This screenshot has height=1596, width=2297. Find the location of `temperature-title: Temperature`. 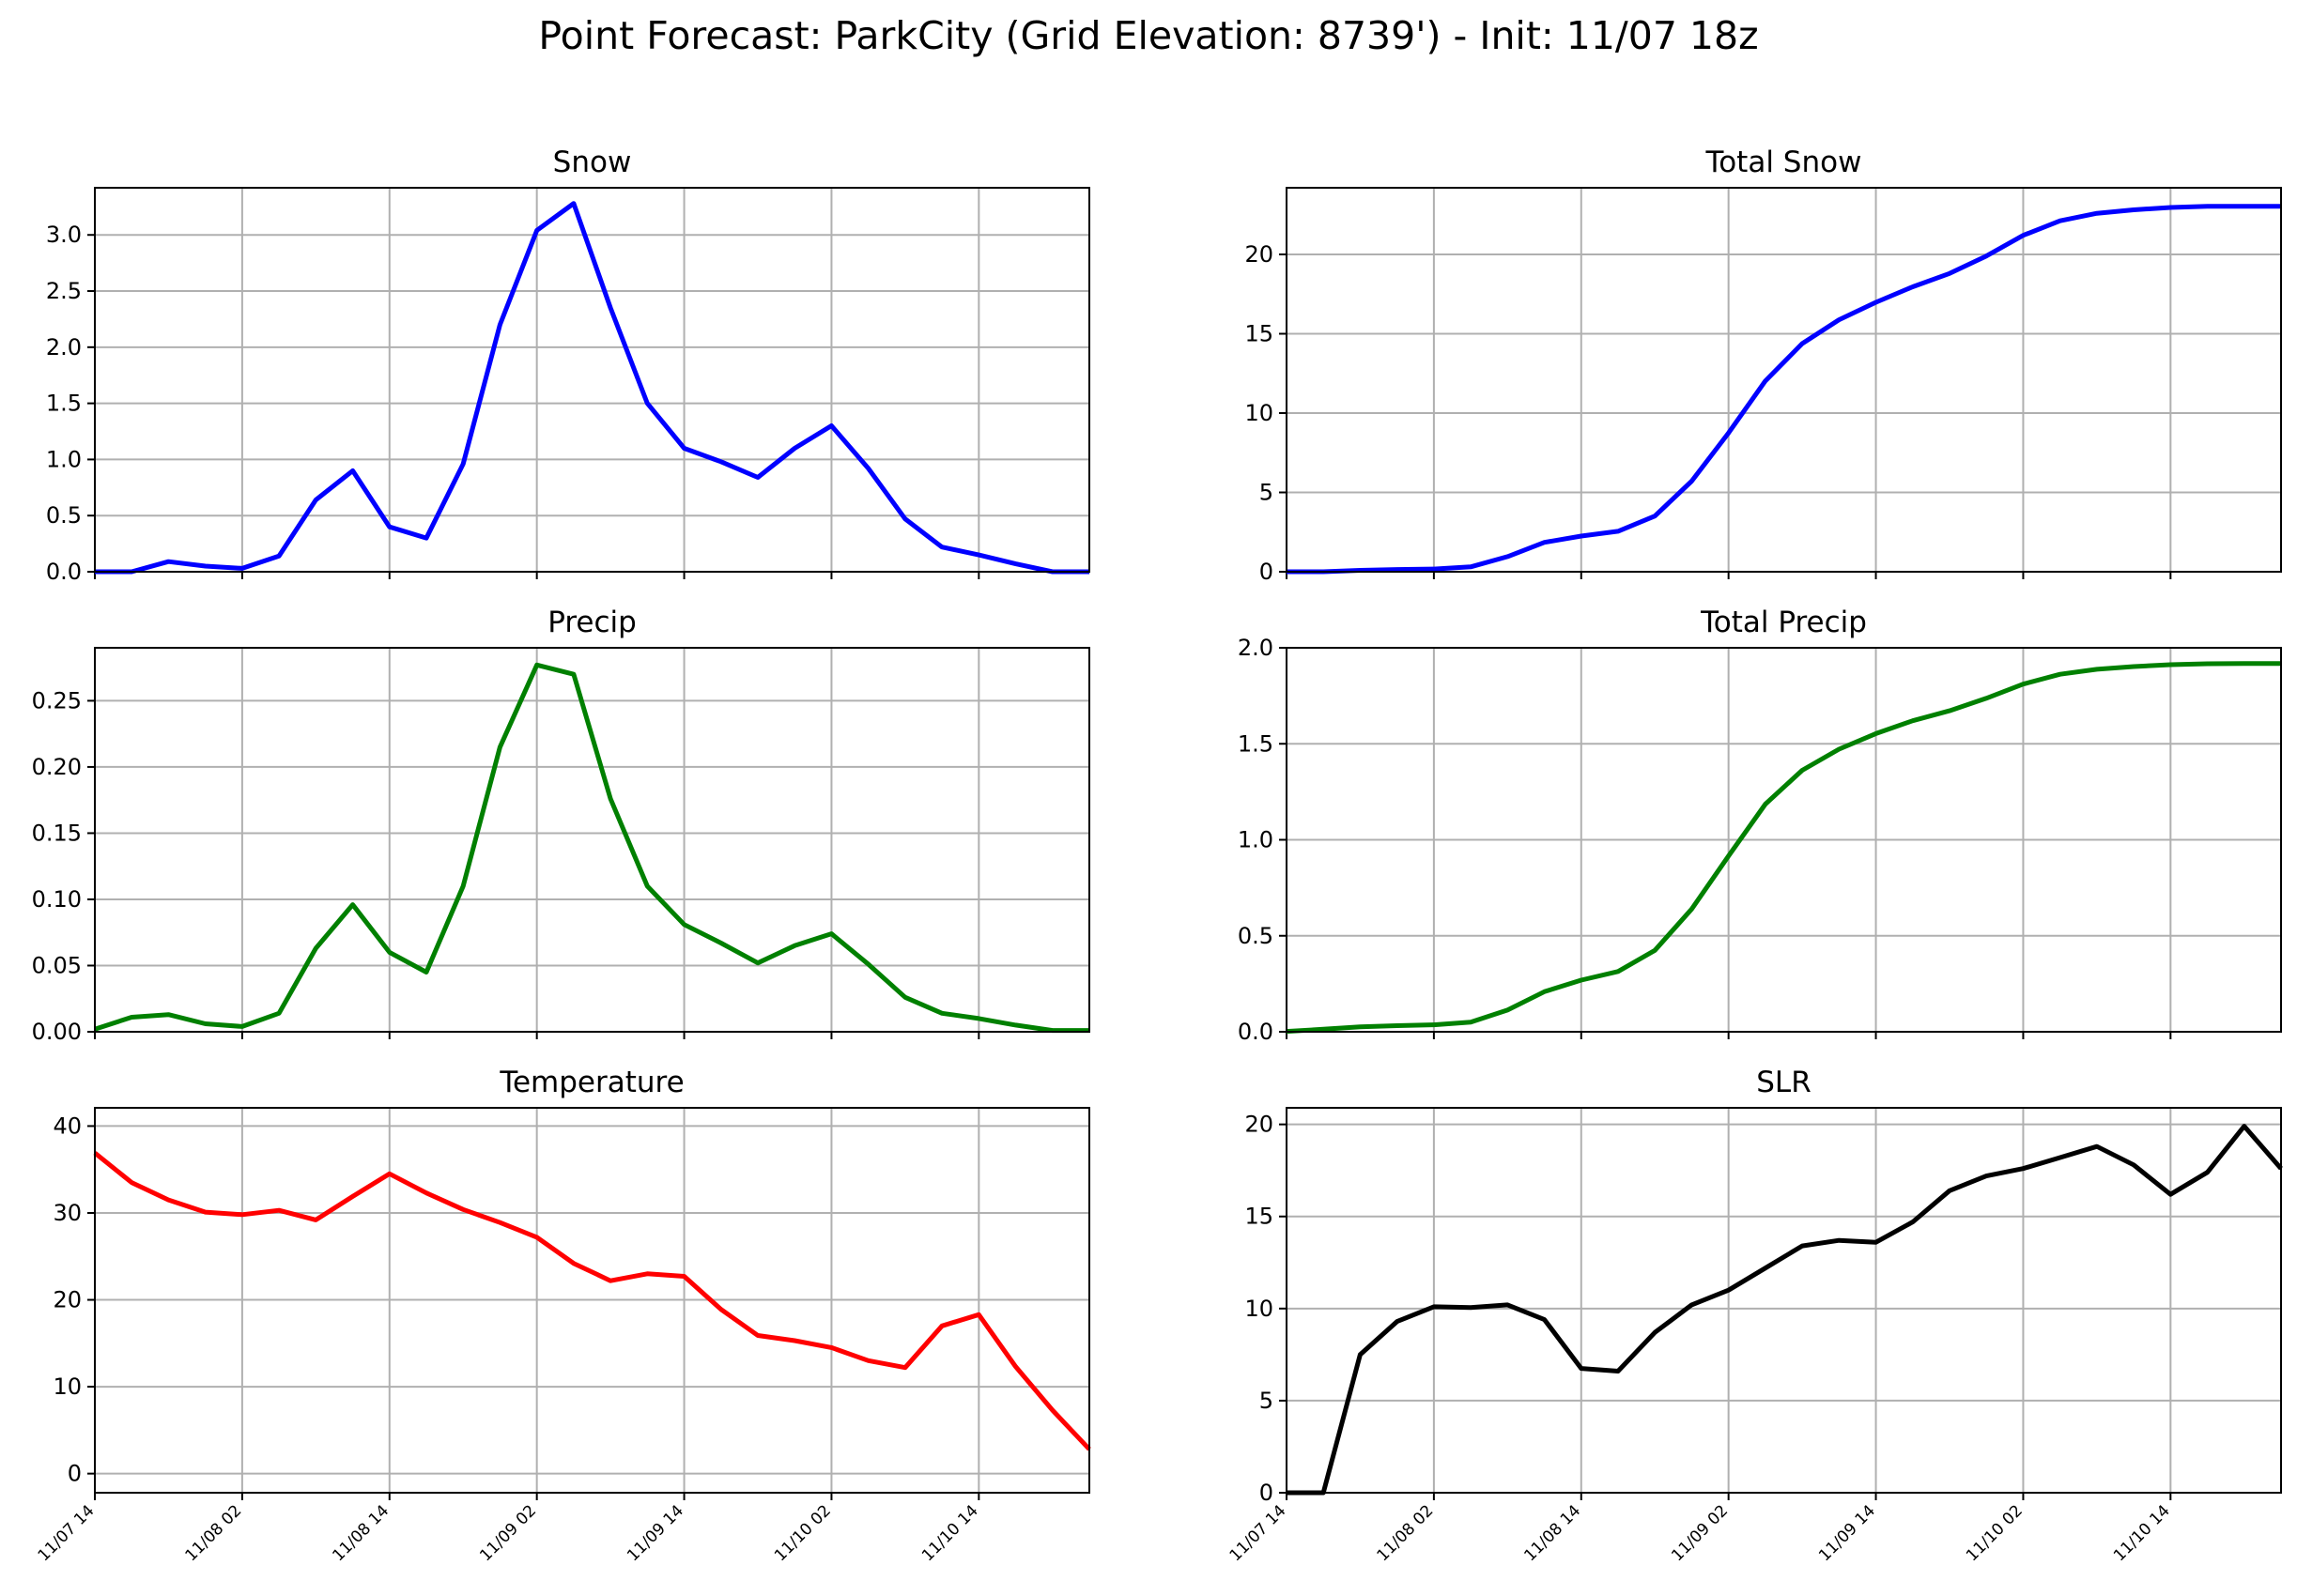

temperature-title: Temperature is located at coordinates (591, 1083).